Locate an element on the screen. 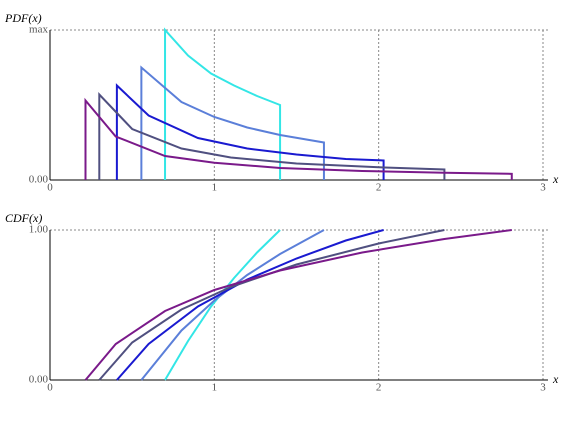 The width and height of the screenshot is (580, 430). y-tick-label: 1.00 is located at coordinates (39, 230).